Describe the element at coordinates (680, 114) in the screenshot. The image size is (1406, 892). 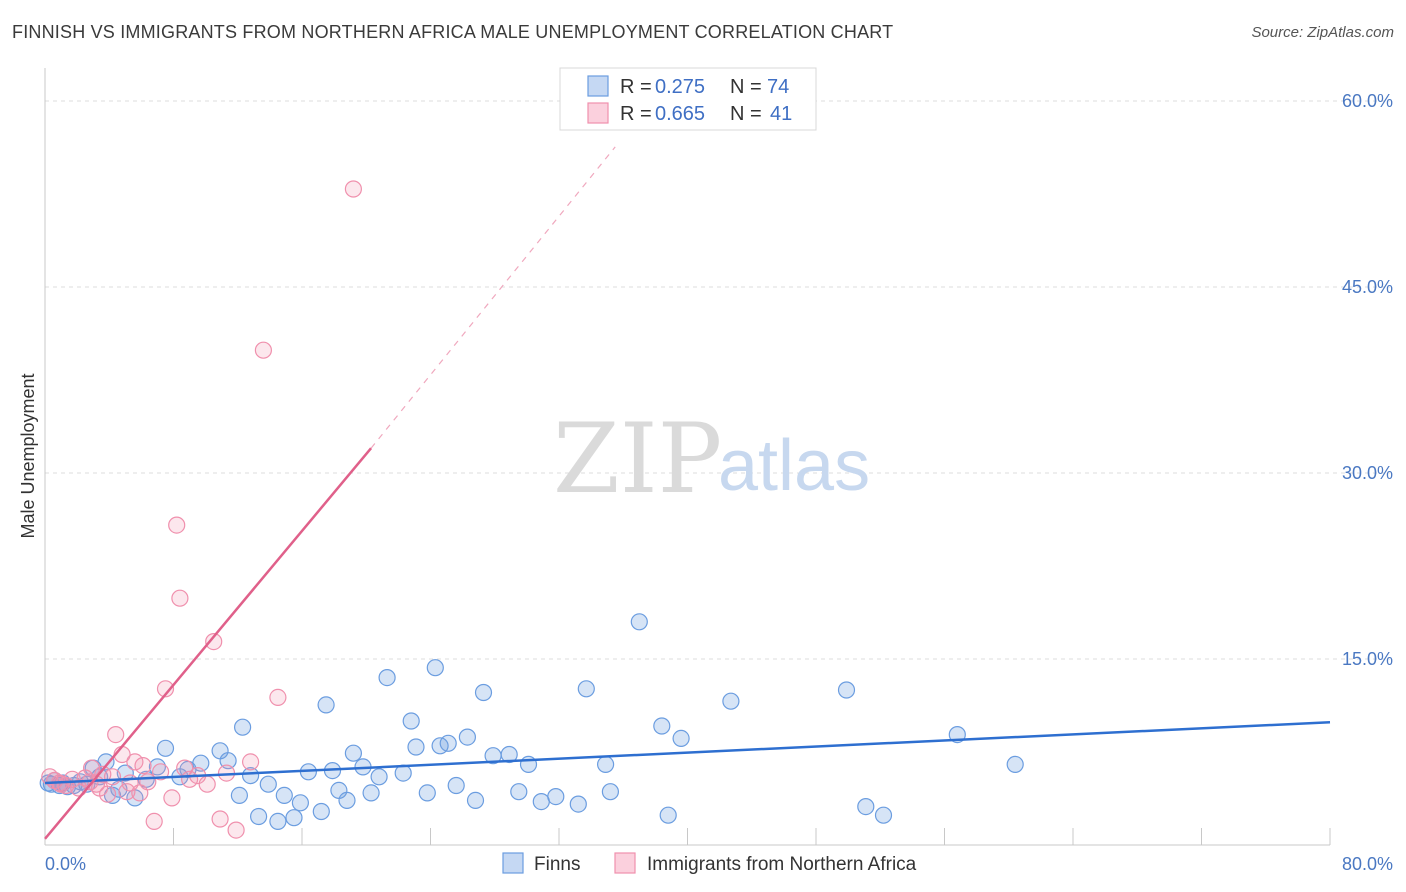
I see `legend-r-immigrants: 0.665` at that location.